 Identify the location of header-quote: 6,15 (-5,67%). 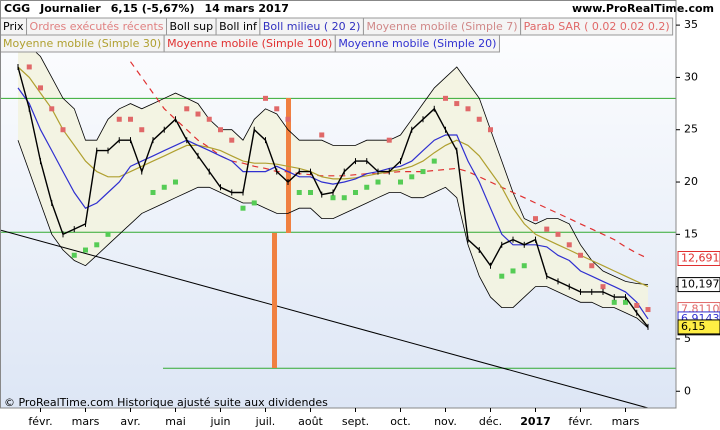
(153, 8).